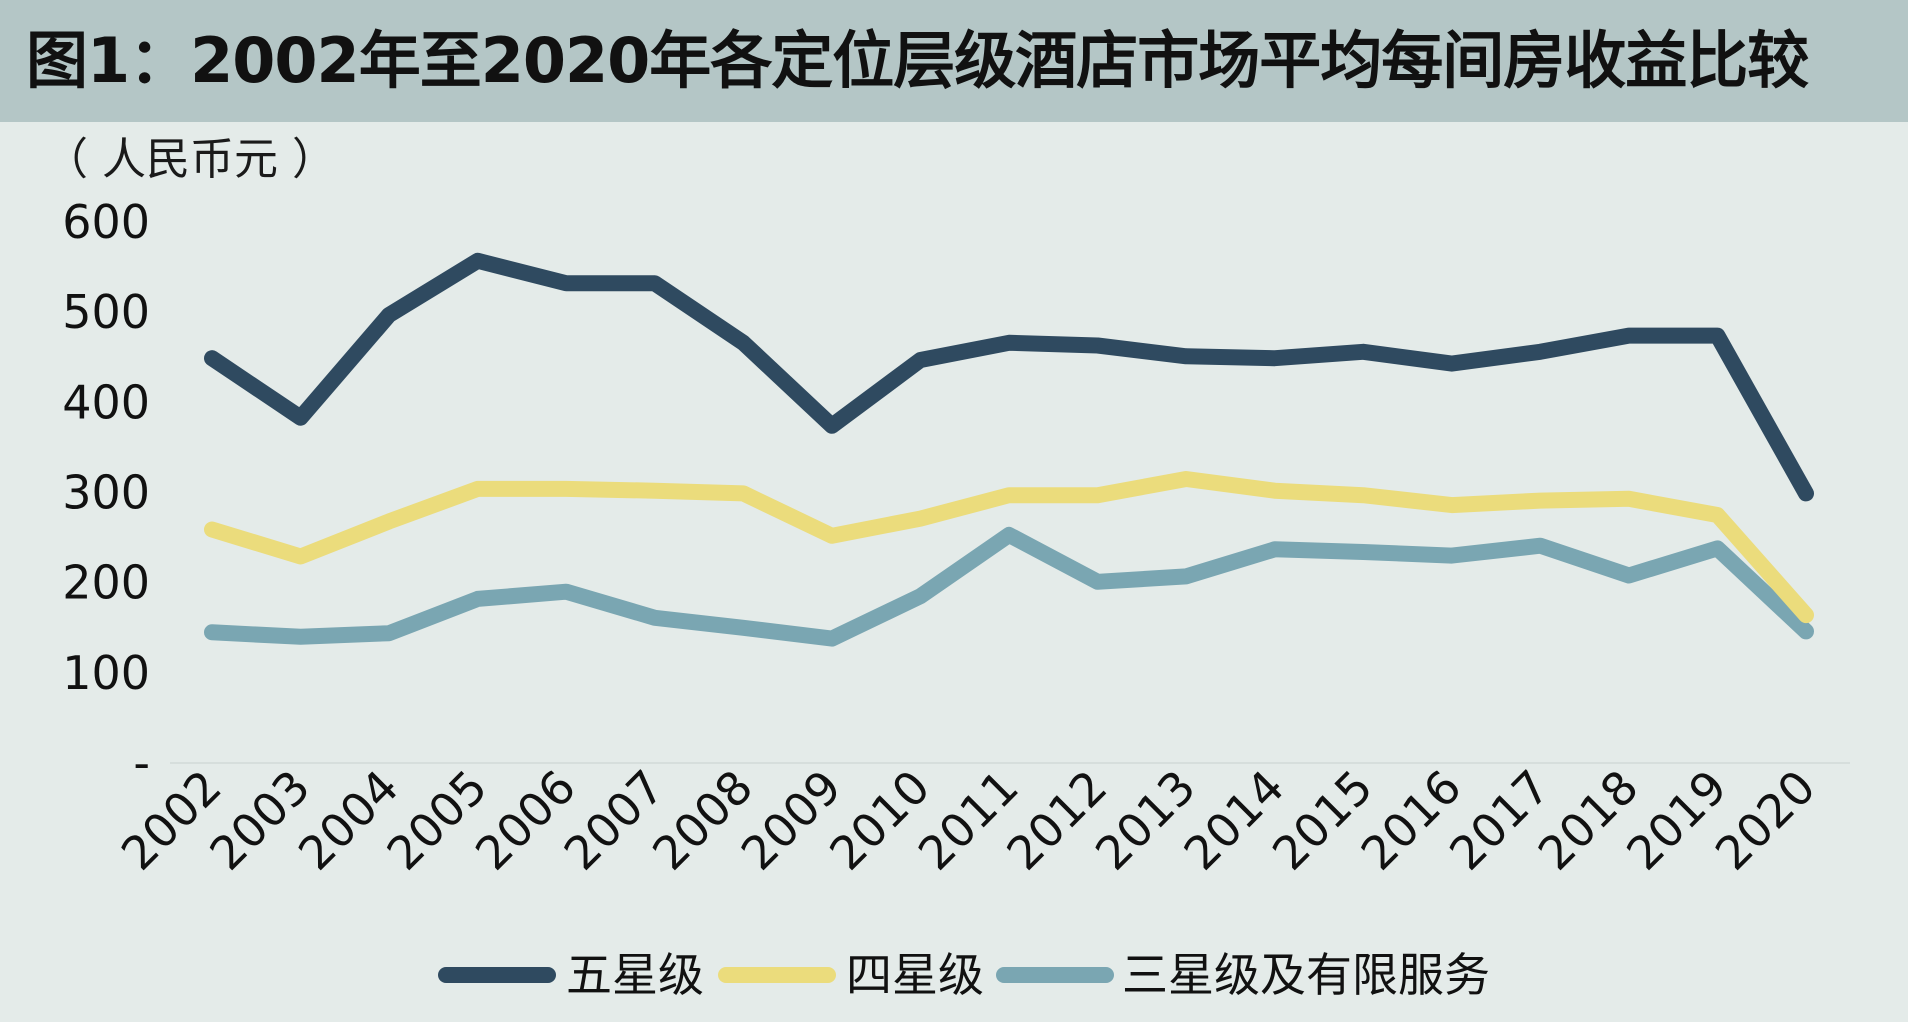 This screenshot has width=1908, height=1022. I want to click on series-line, so click(1009, 586).